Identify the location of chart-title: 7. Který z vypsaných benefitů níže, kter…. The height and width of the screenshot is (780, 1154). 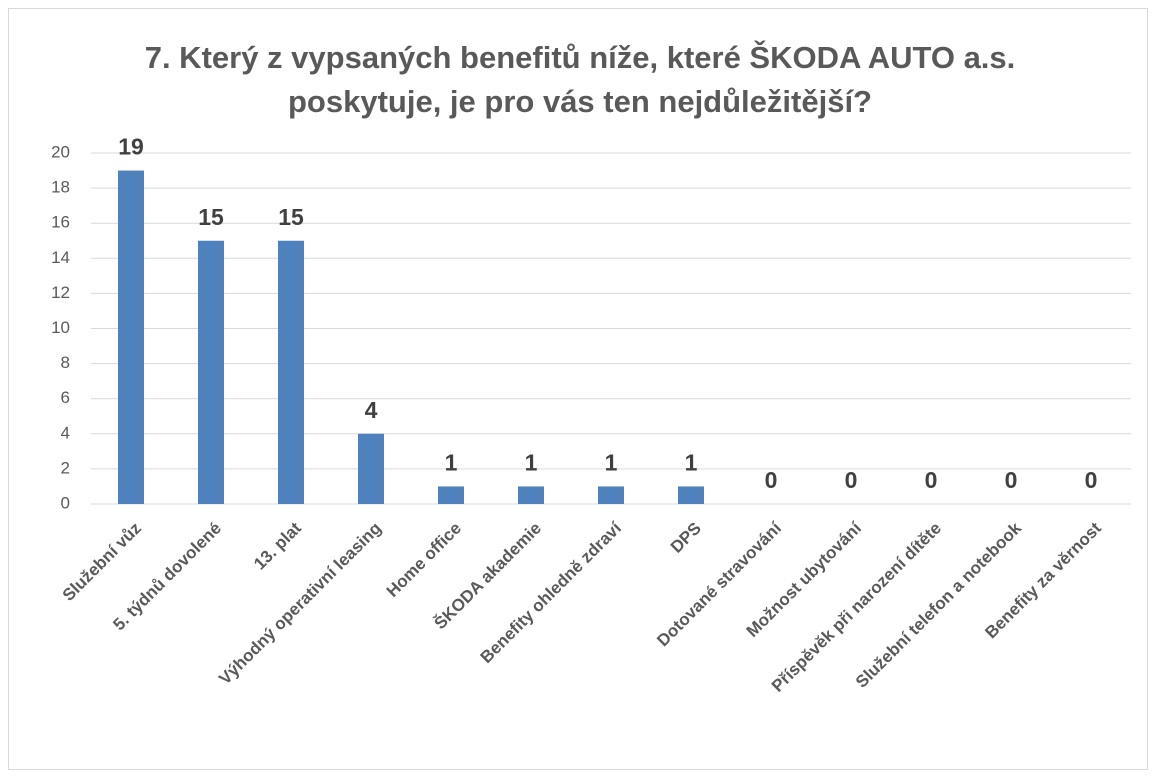
(580, 79).